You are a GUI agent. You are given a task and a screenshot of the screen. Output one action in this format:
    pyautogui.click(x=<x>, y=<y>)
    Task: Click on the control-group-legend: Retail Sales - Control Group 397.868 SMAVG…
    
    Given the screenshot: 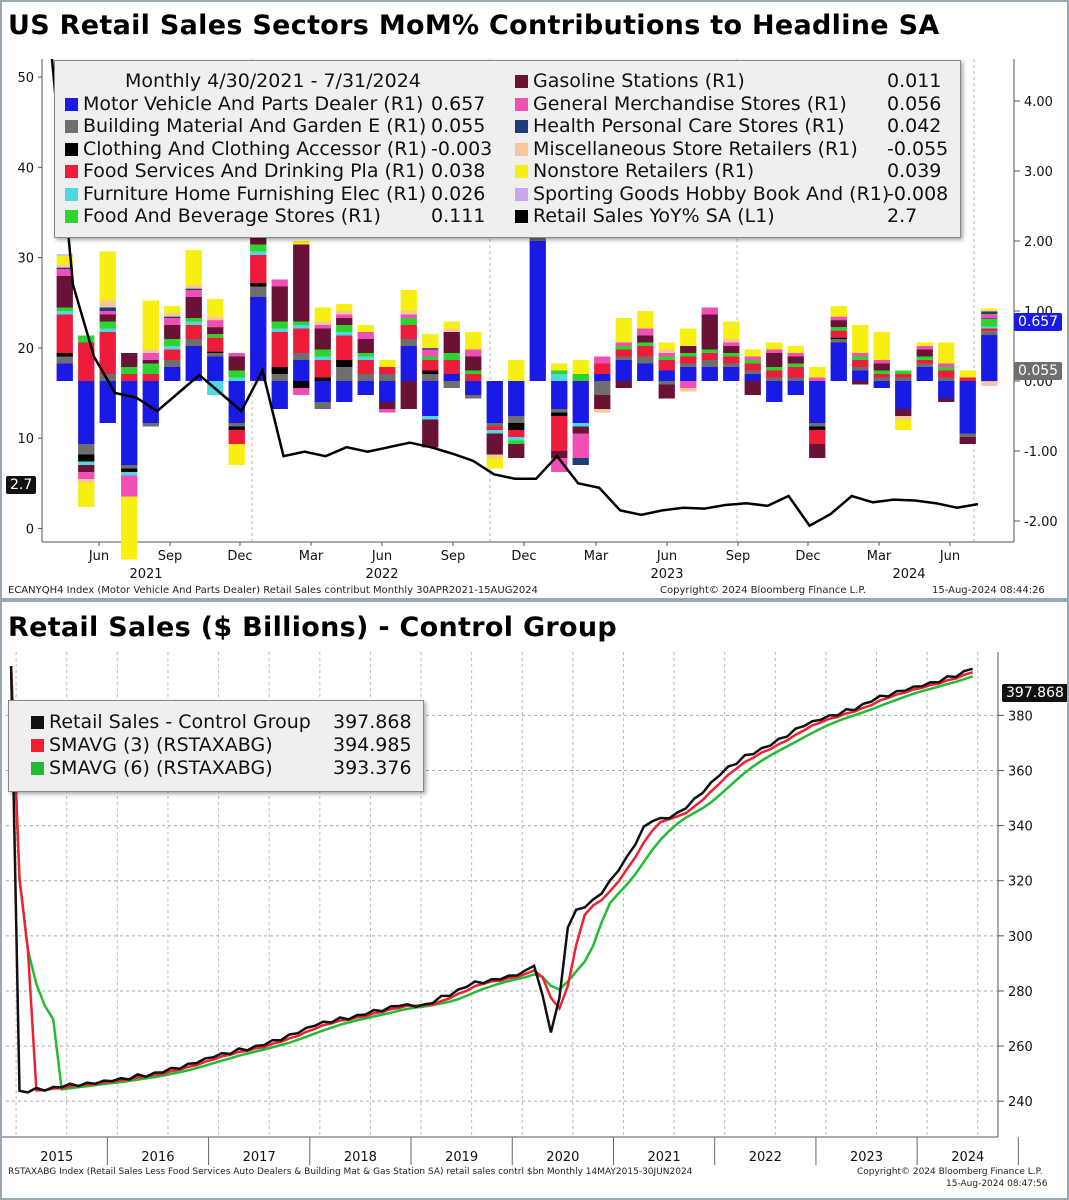 What is the action you would take?
    pyautogui.click(x=216, y=746)
    